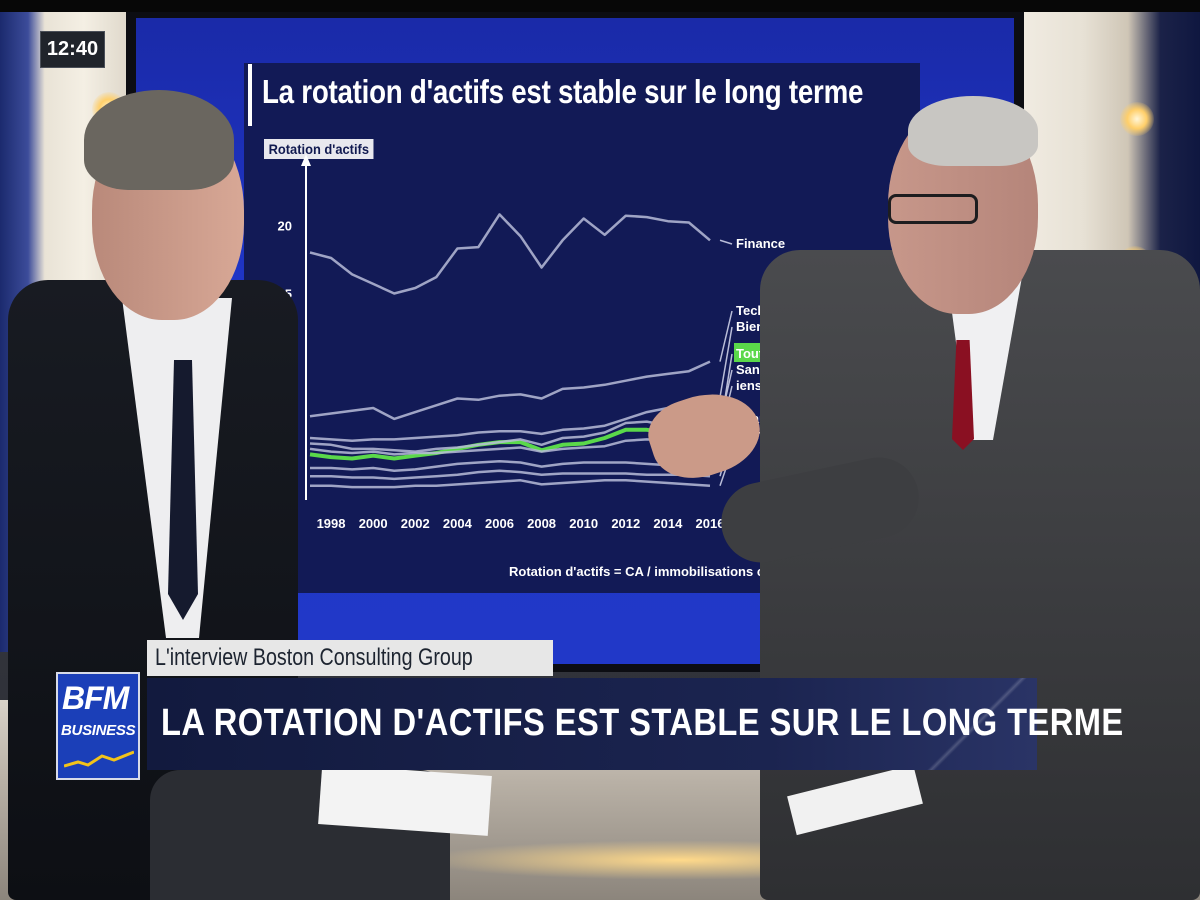 Image resolution: width=1200 pixels, height=900 pixels. What do you see at coordinates (306, 160) in the screenshot?
I see `y-axis-arrow` at bounding box center [306, 160].